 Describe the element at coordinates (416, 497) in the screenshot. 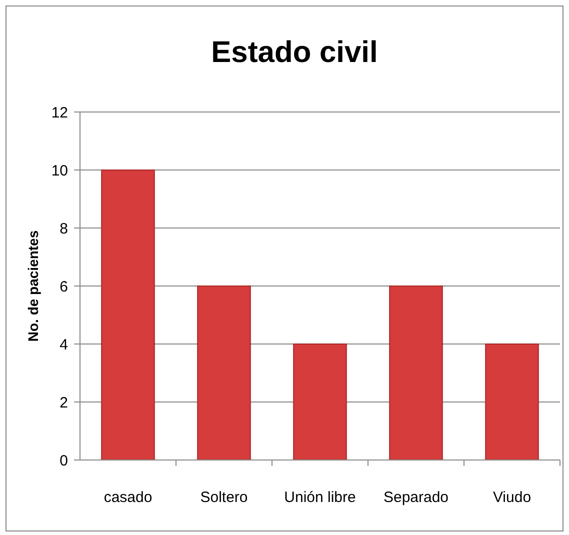

I see `x-tick-label: Separado` at that location.